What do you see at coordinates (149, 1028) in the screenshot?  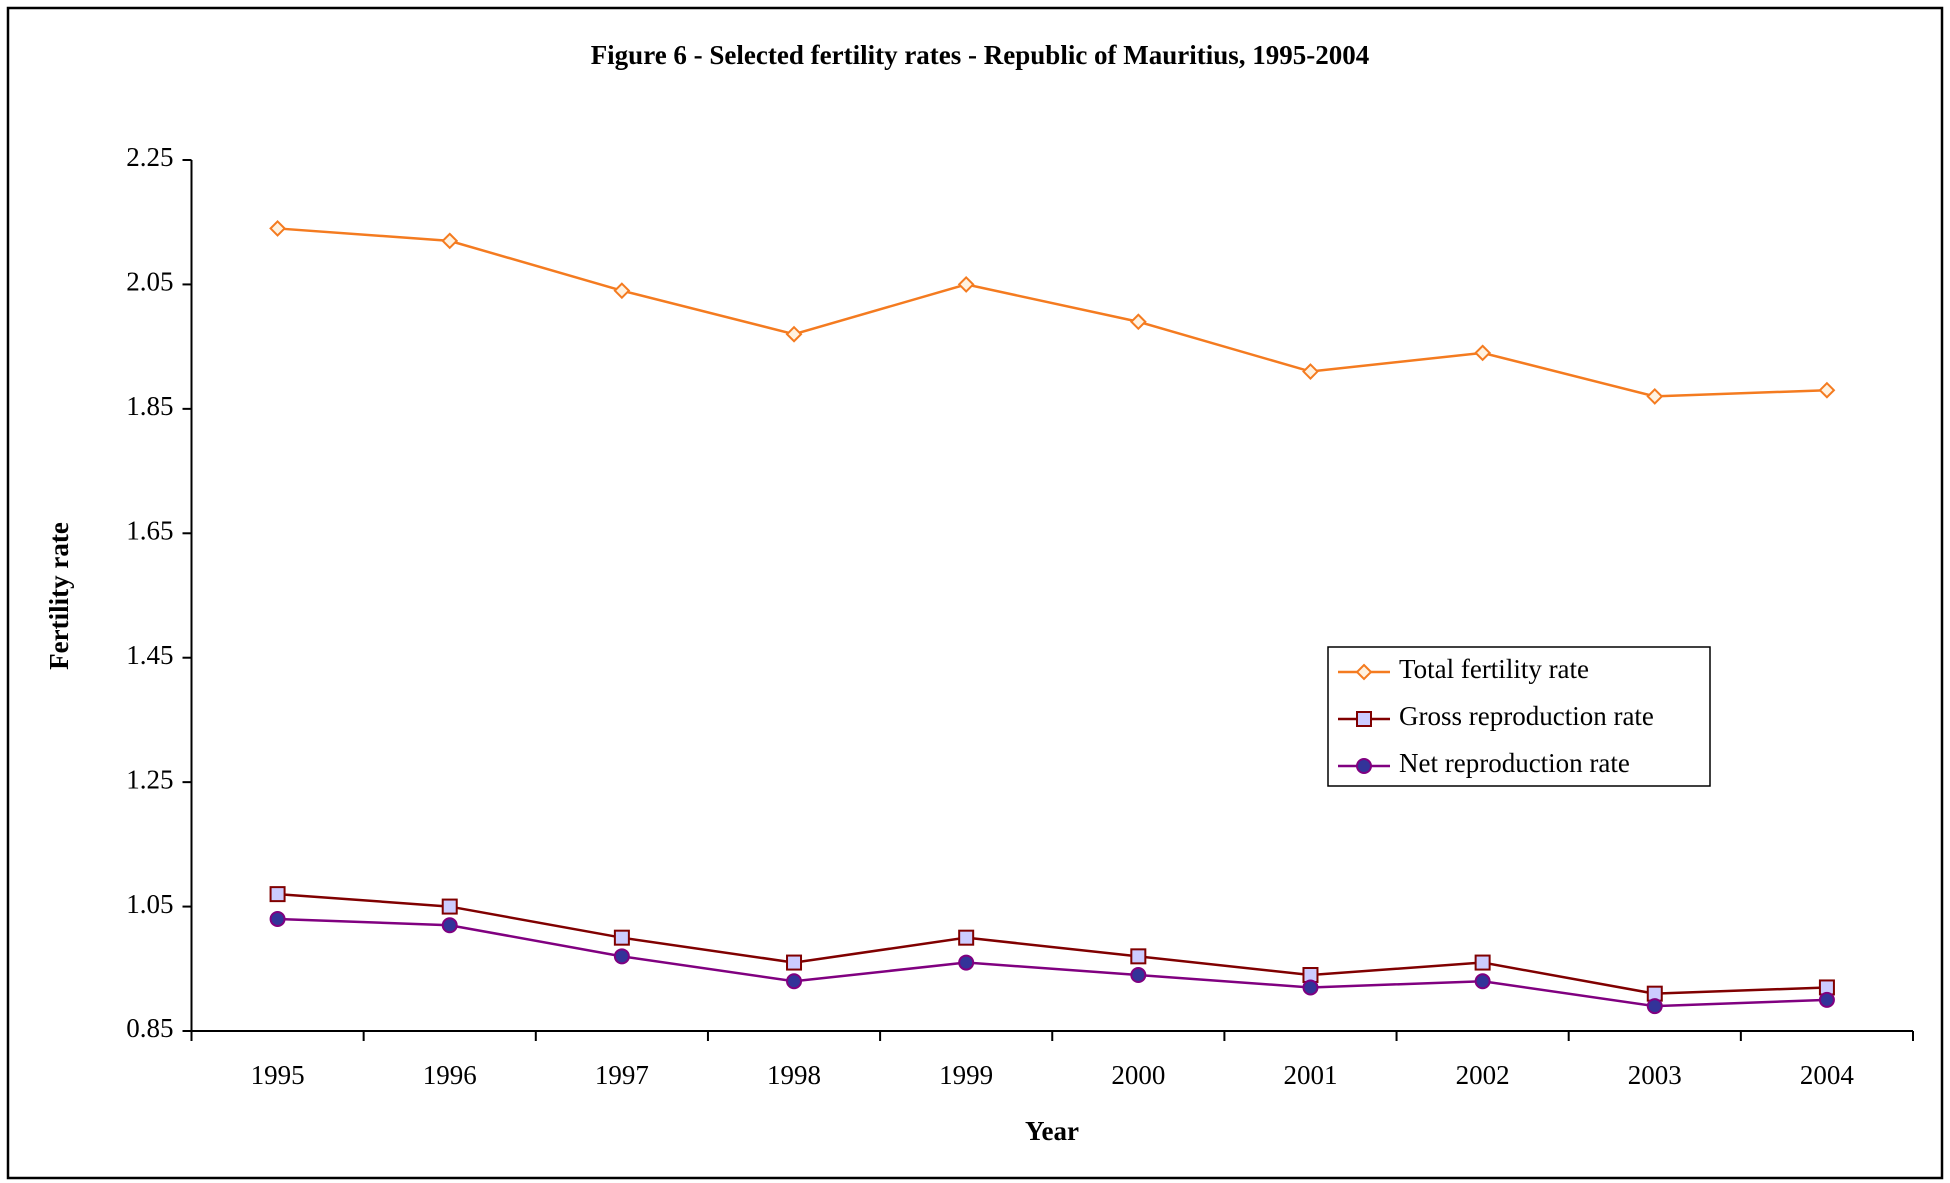 I see `y-tick-label: 0.85` at bounding box center [149, 1028].